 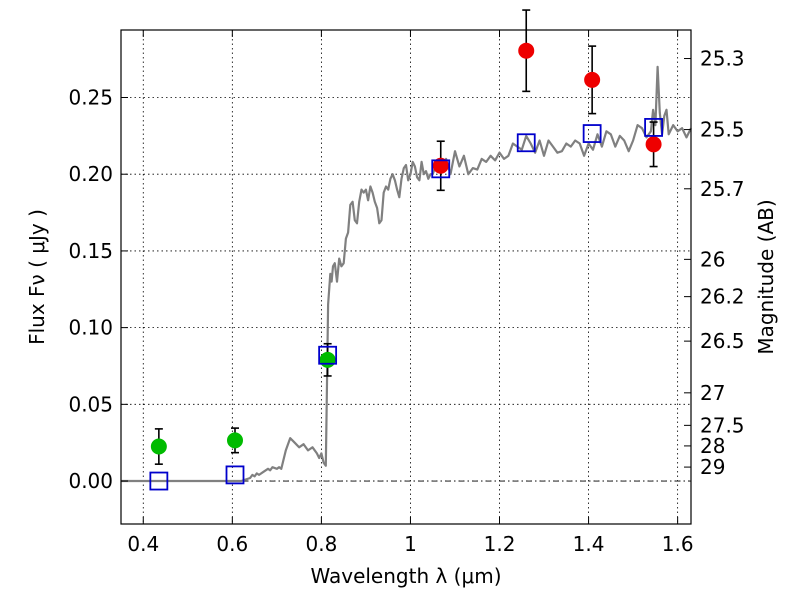 I want to click on x-tick-label: 0.8, so click(x=321, y=544).